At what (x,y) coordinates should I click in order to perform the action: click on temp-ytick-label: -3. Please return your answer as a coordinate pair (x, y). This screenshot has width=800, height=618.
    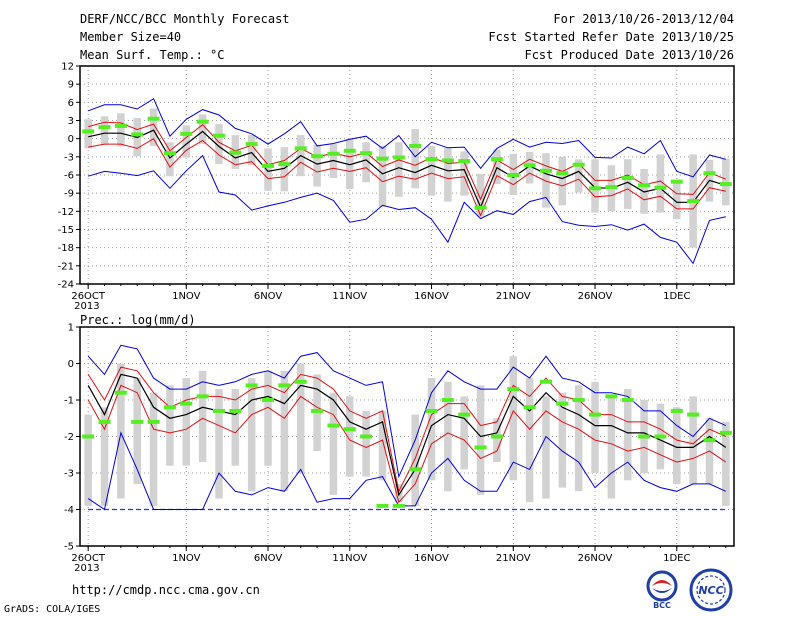
    Looking at the image, I should click on (69, 157).